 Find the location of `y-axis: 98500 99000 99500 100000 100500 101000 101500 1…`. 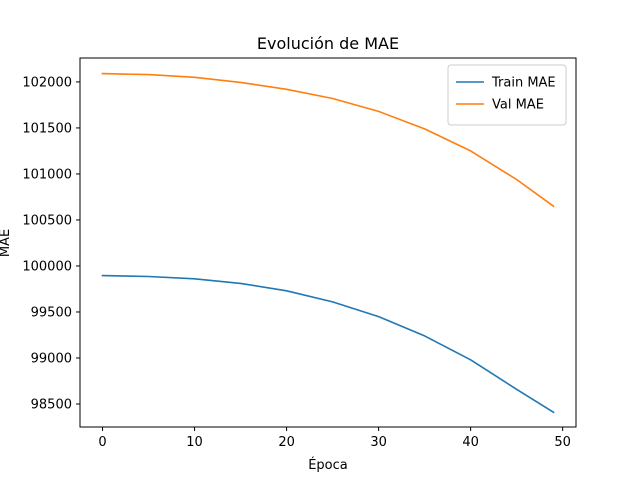

y-axis: 98500 99000 99500 100000 100500 101000 101500 1… is located at coordinates (51, 243).